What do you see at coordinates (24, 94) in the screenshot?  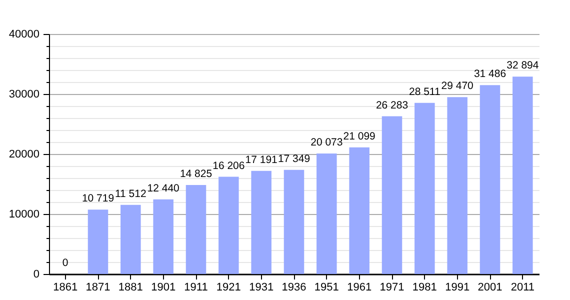 I see `y-tick-label: 30000` at bounding box center [24, 94].